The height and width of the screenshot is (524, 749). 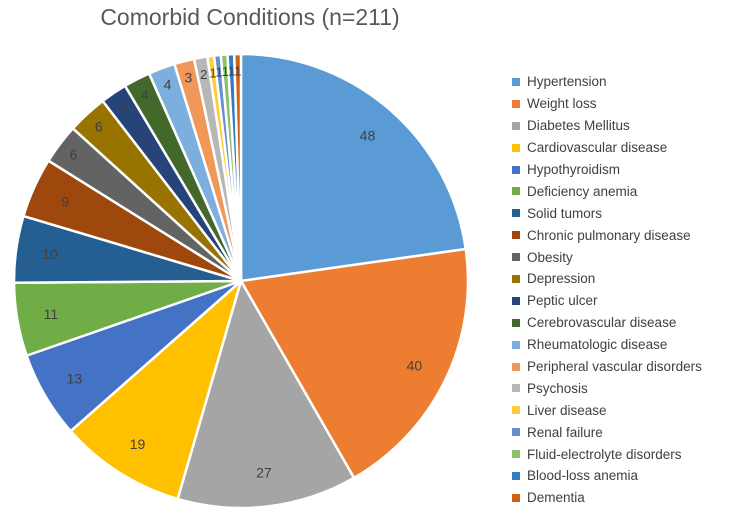 I want to click on legend-item-rheumatologic-disease: Rheumatologic disease, so click(x=607, y=345).